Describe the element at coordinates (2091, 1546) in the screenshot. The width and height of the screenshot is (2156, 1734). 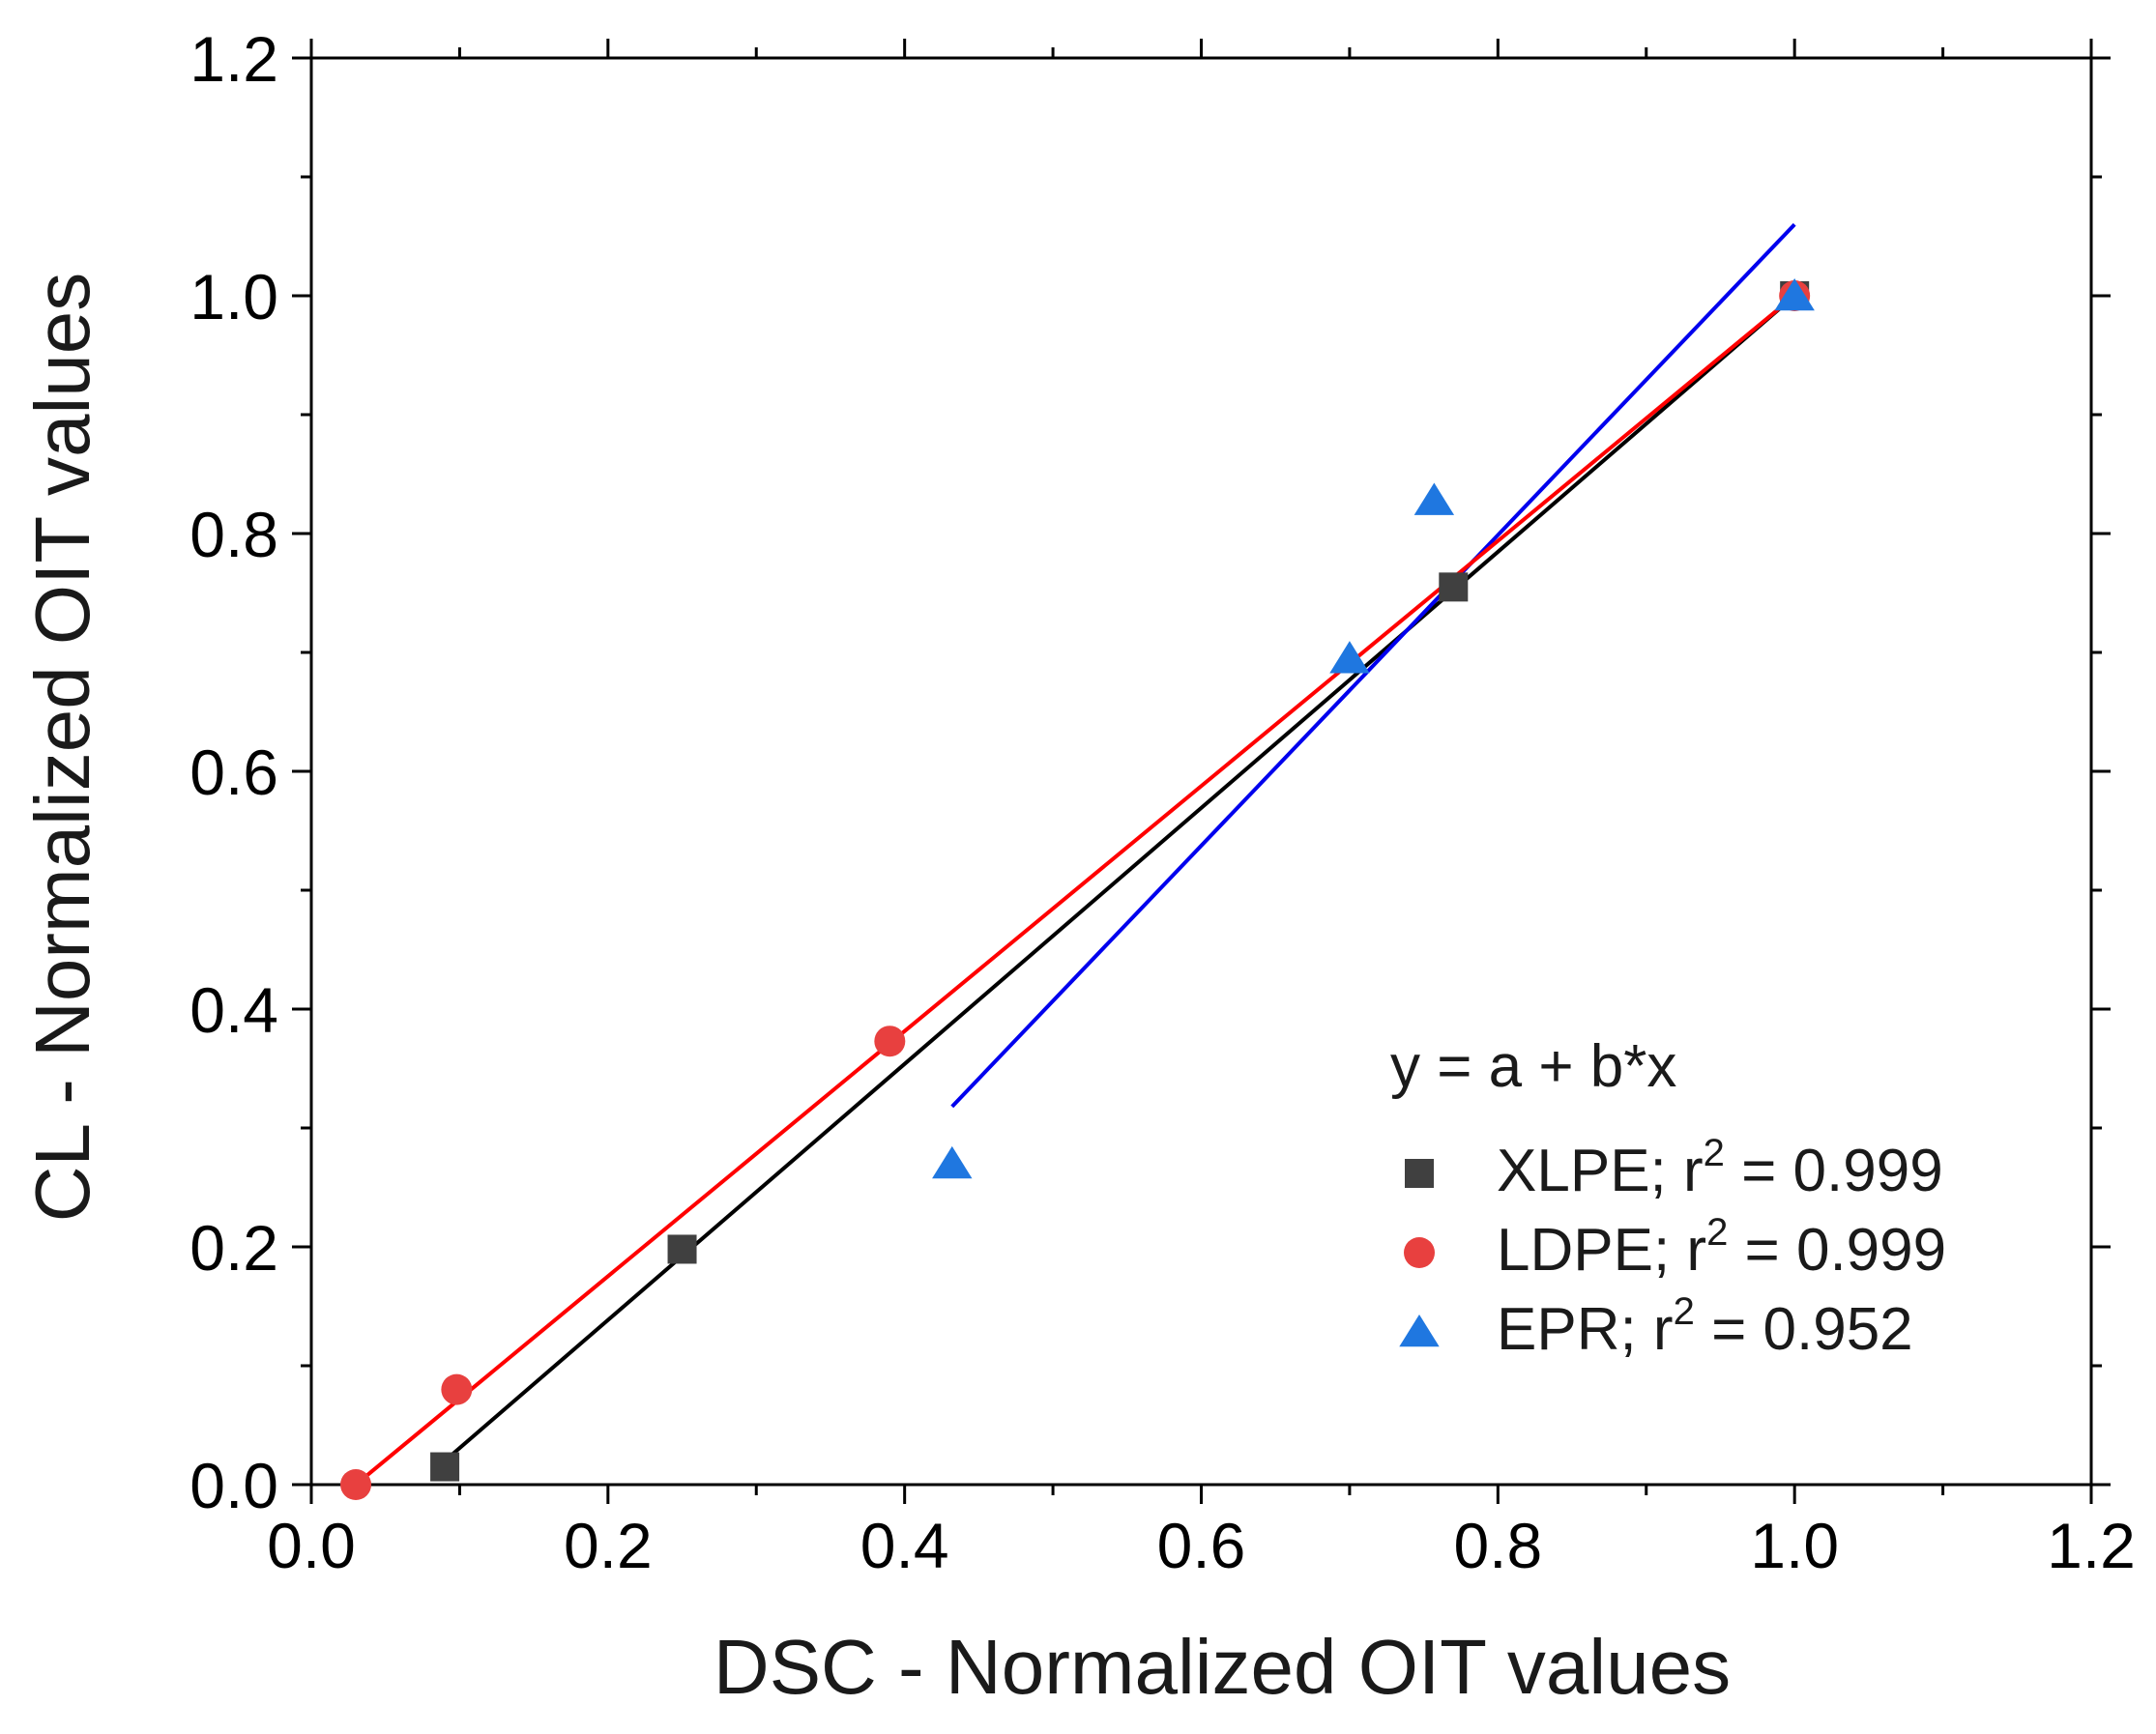
I see `x-tick-label: 1.2` at that location.